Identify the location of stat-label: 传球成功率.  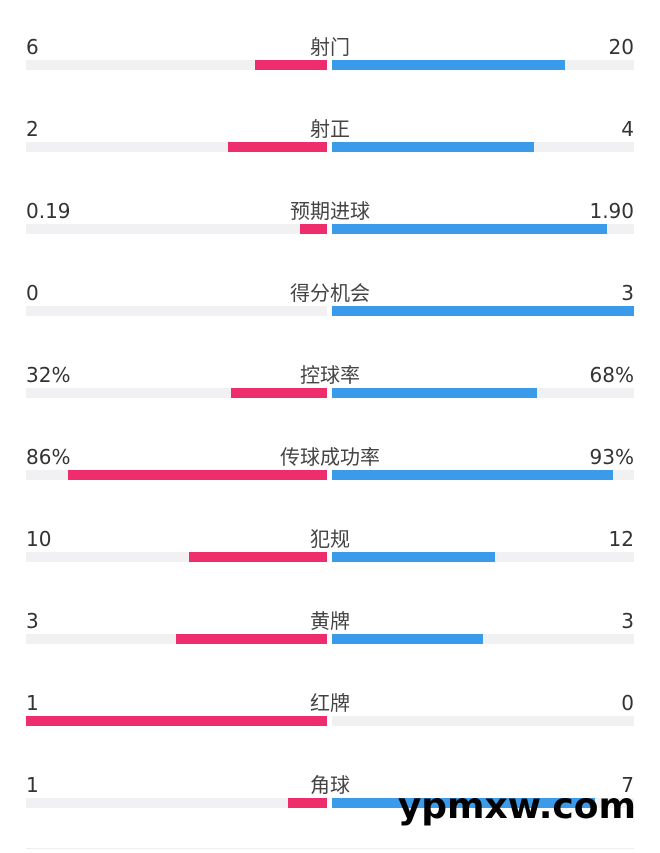
(330, 457).